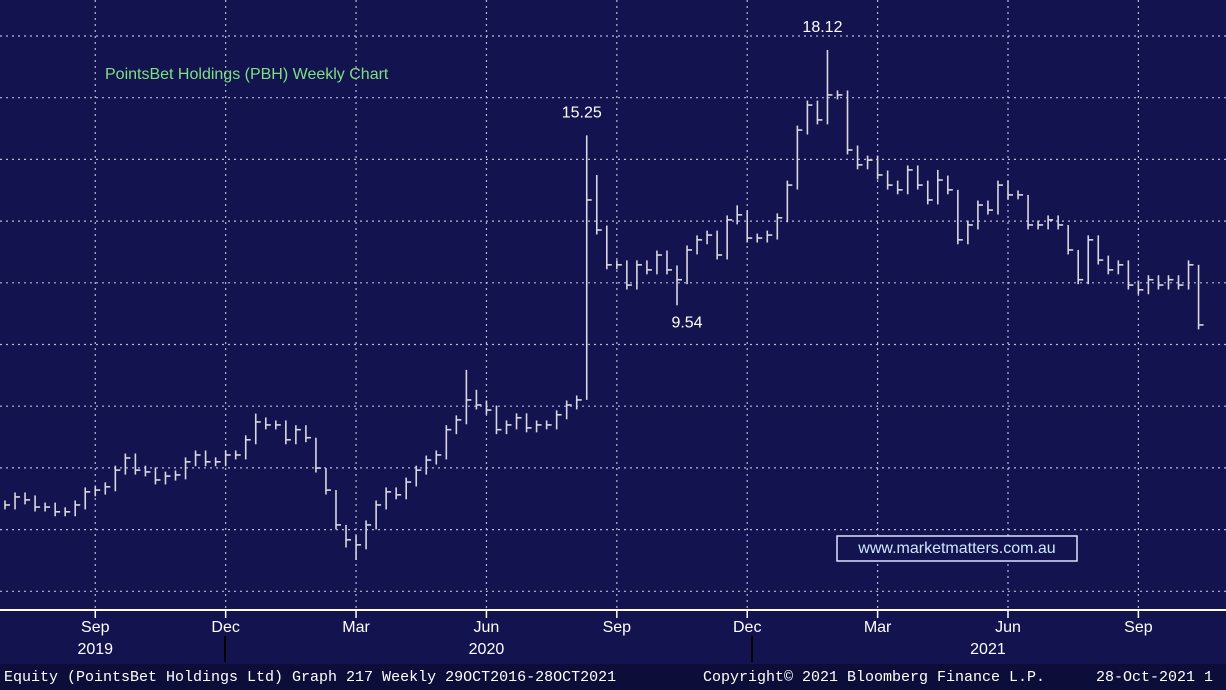  Describe the element at coordinates (874, 677) in the screenshot. I see `footer-copyright: Copyright© 2021 Bloomberg Finance L.P.` at that location.